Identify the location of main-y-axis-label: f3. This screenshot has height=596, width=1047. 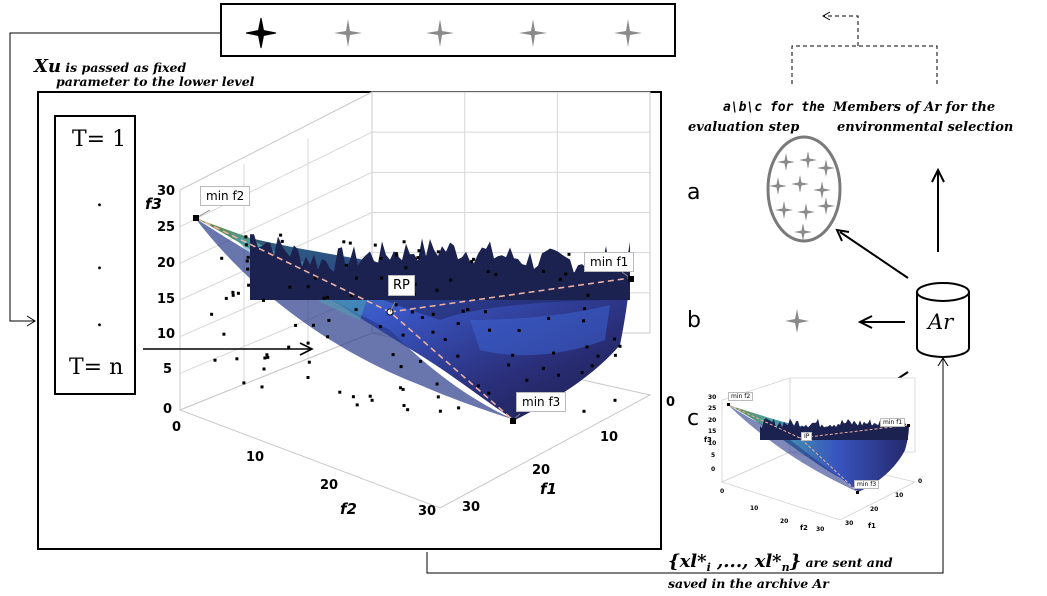
(153, 204).